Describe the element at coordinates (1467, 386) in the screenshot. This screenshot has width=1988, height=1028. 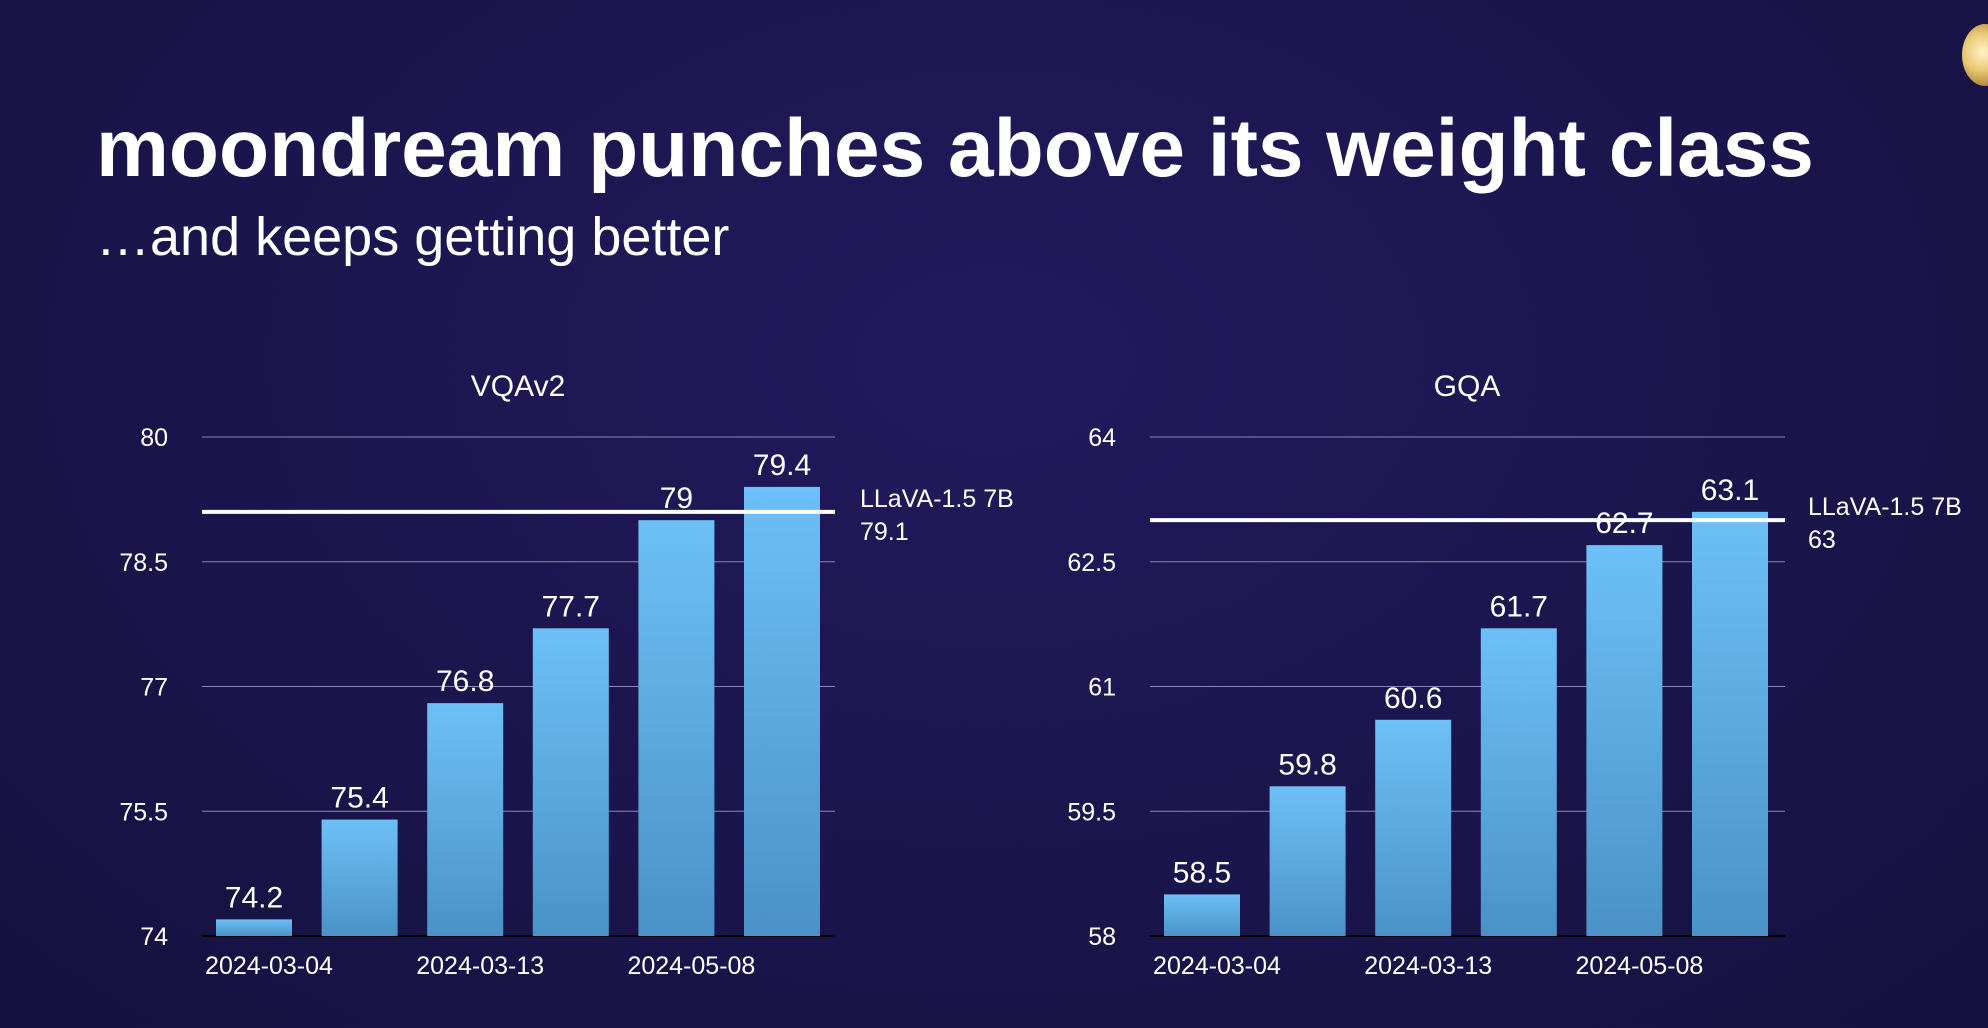
I see `chart-gqa-title: GQA` at that location.